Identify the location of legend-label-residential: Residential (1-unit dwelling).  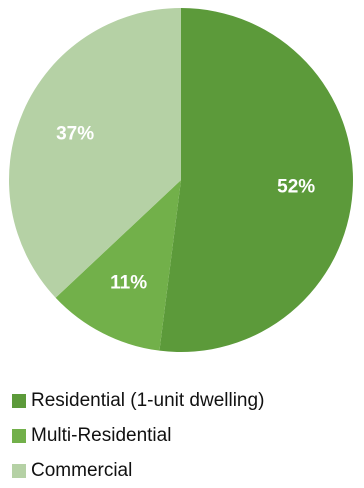
(148, 400).